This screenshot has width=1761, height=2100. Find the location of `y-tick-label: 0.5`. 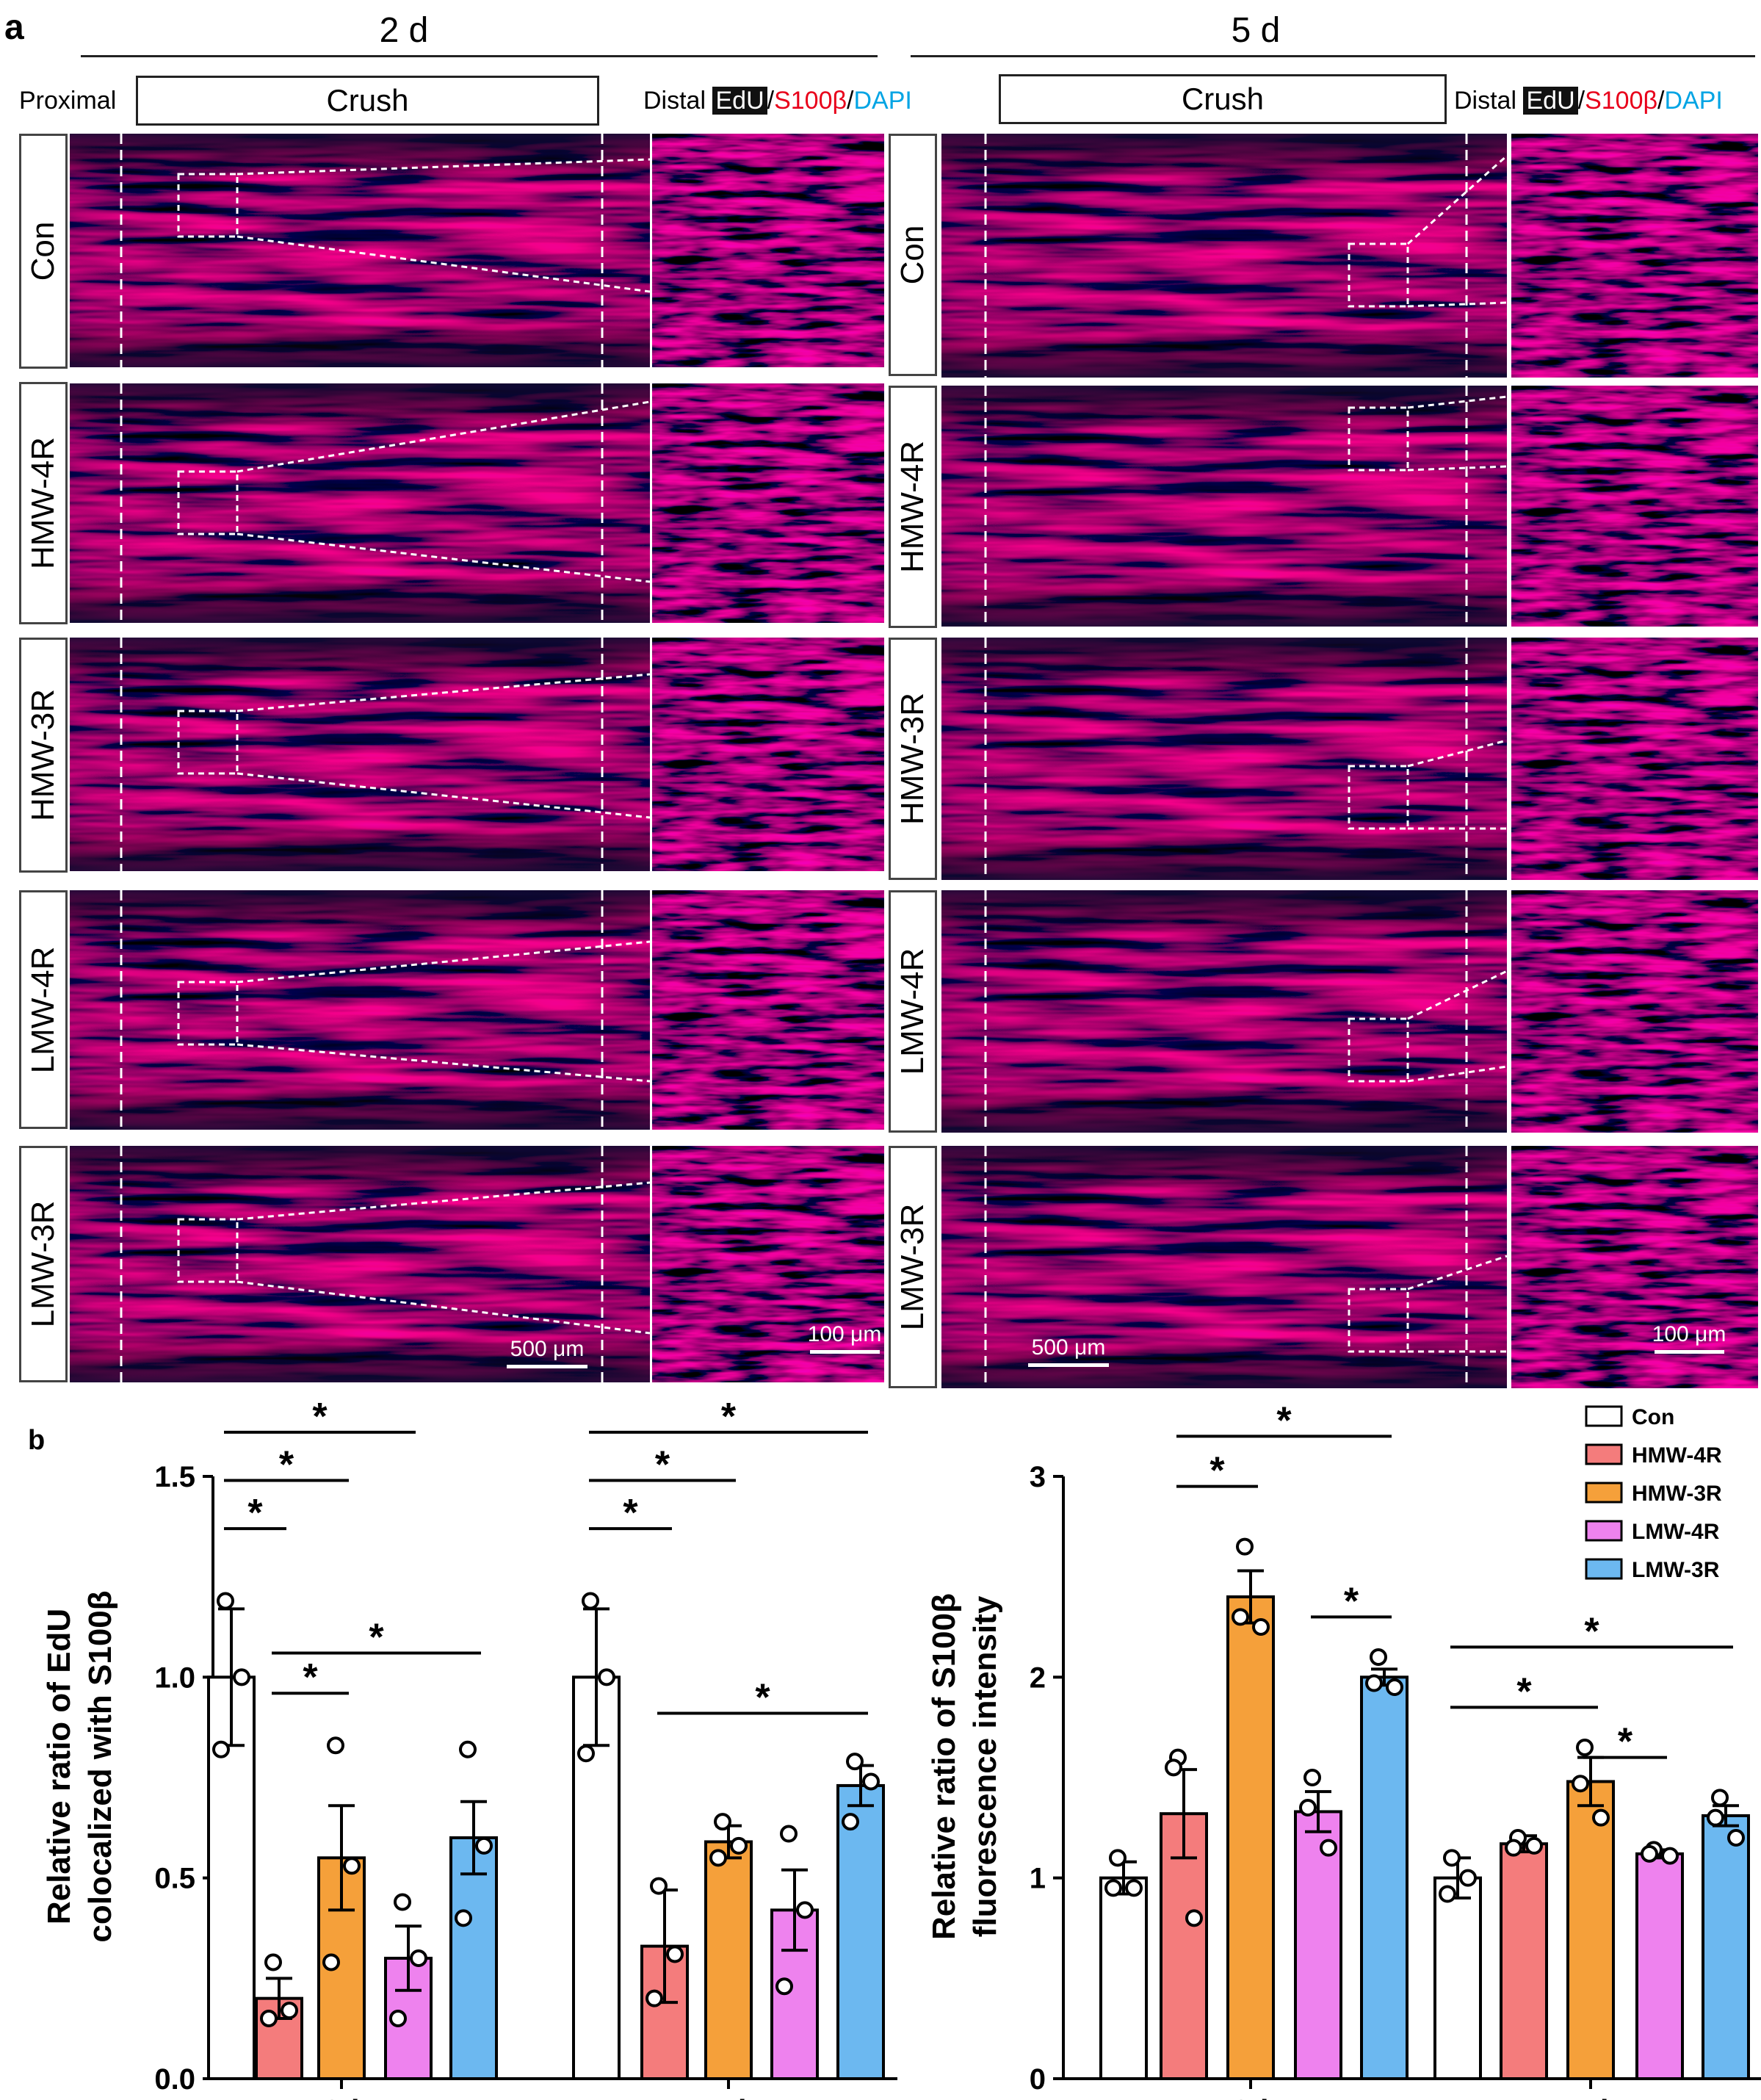

y-tick-label: 0.5 is located at coordinates (174, 1879).